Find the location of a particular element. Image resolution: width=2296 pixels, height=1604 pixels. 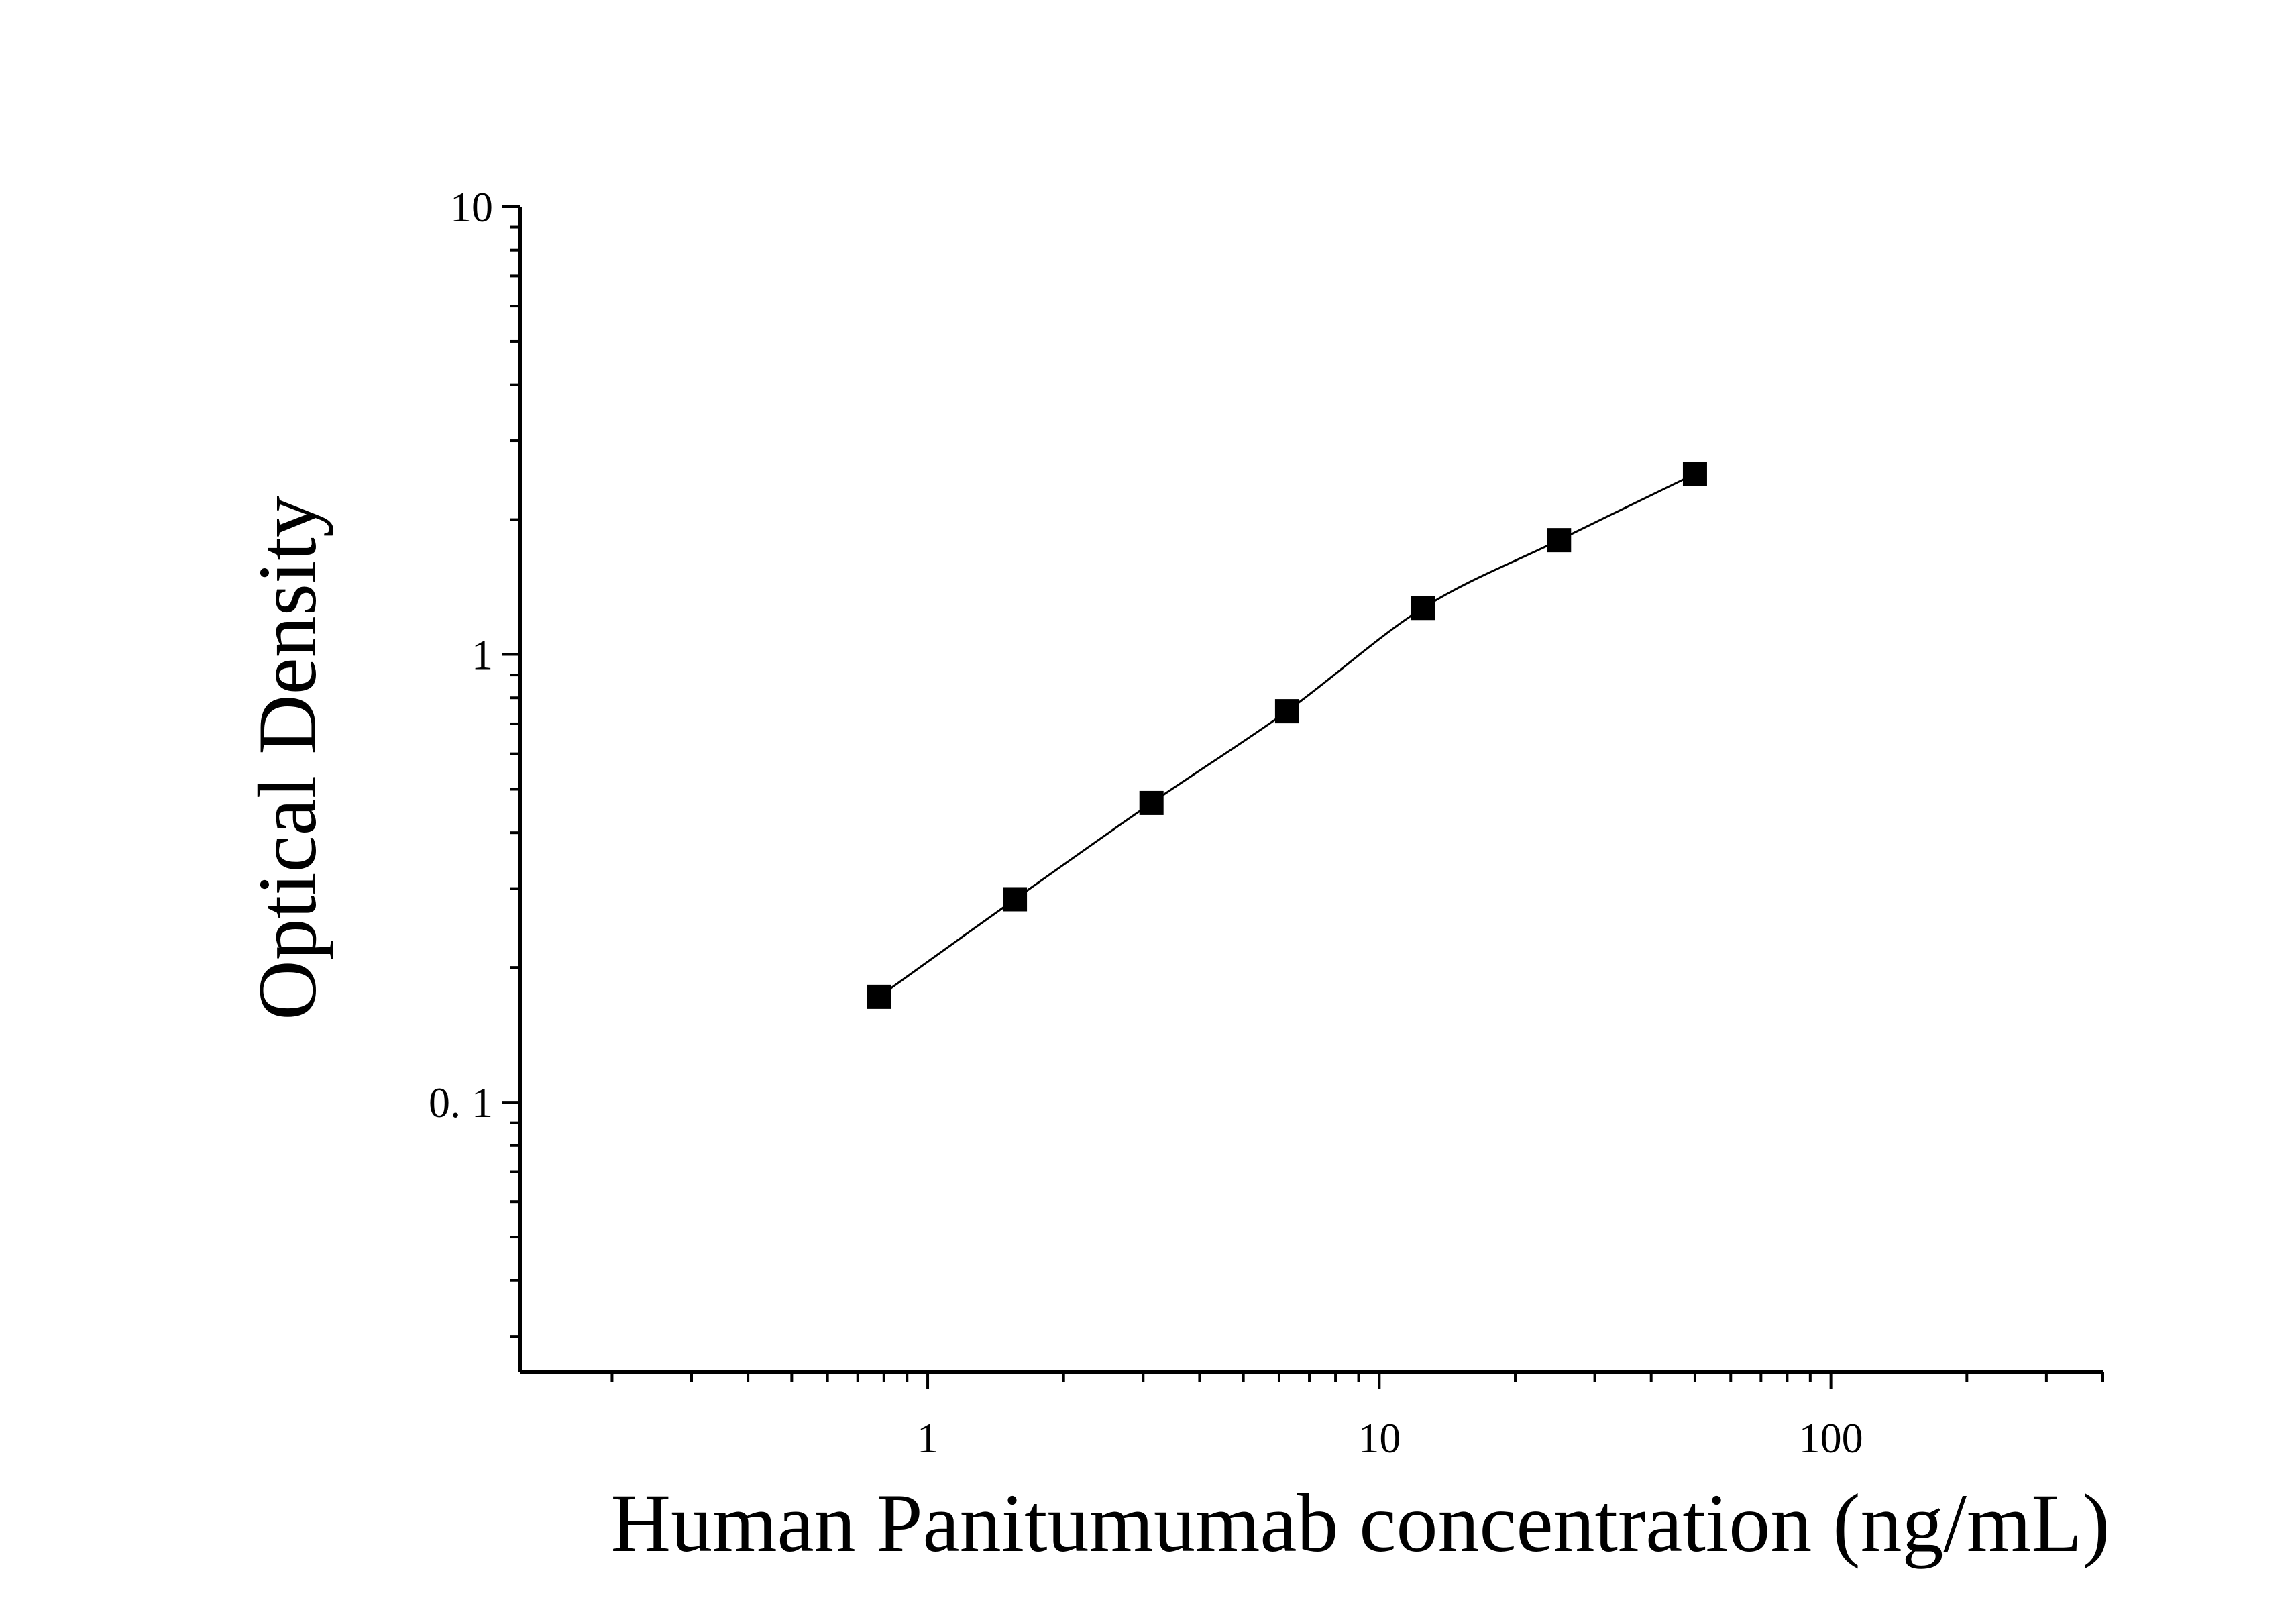

y-axis-title: Optical Density is located at coordinates (287, 758).